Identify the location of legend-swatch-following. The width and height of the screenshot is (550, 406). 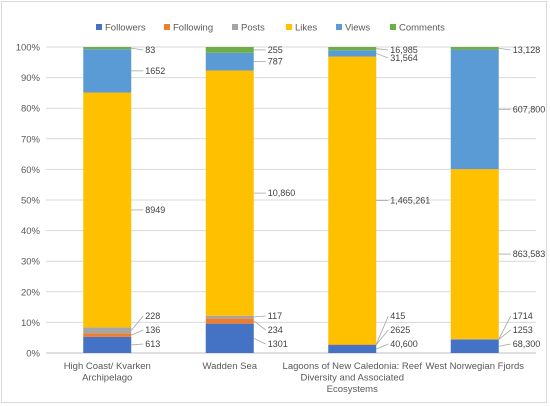
(167, 27).